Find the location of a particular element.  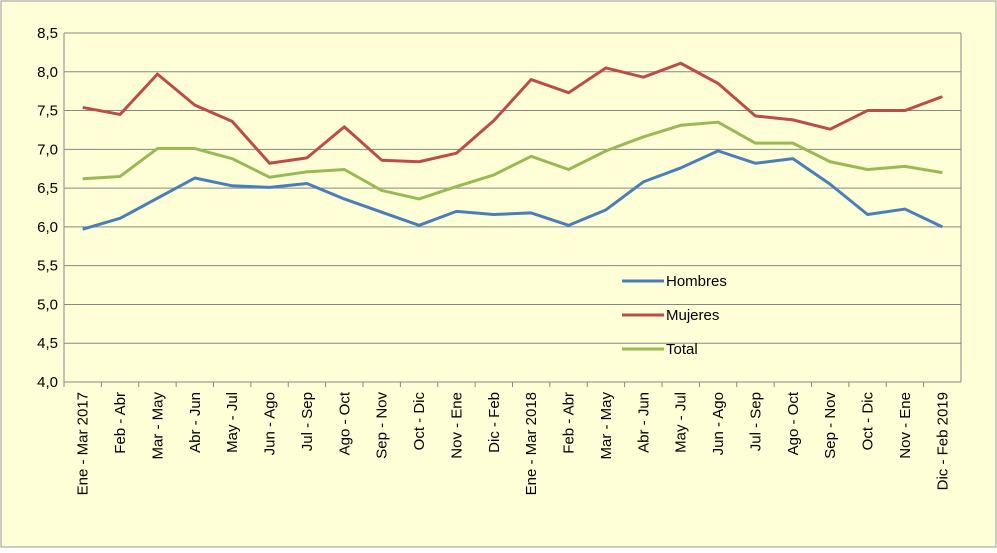

x-tick-label: Dic - Feb 2019 is located at coordinates (942, 441).